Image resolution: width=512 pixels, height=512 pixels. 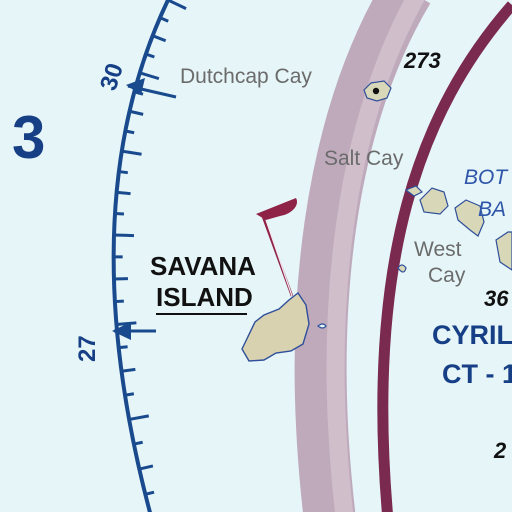 What do you see at coordinates (151, 88) in the screenshot?
I see `compass-arrow-top` at bounding box center [151, 88].